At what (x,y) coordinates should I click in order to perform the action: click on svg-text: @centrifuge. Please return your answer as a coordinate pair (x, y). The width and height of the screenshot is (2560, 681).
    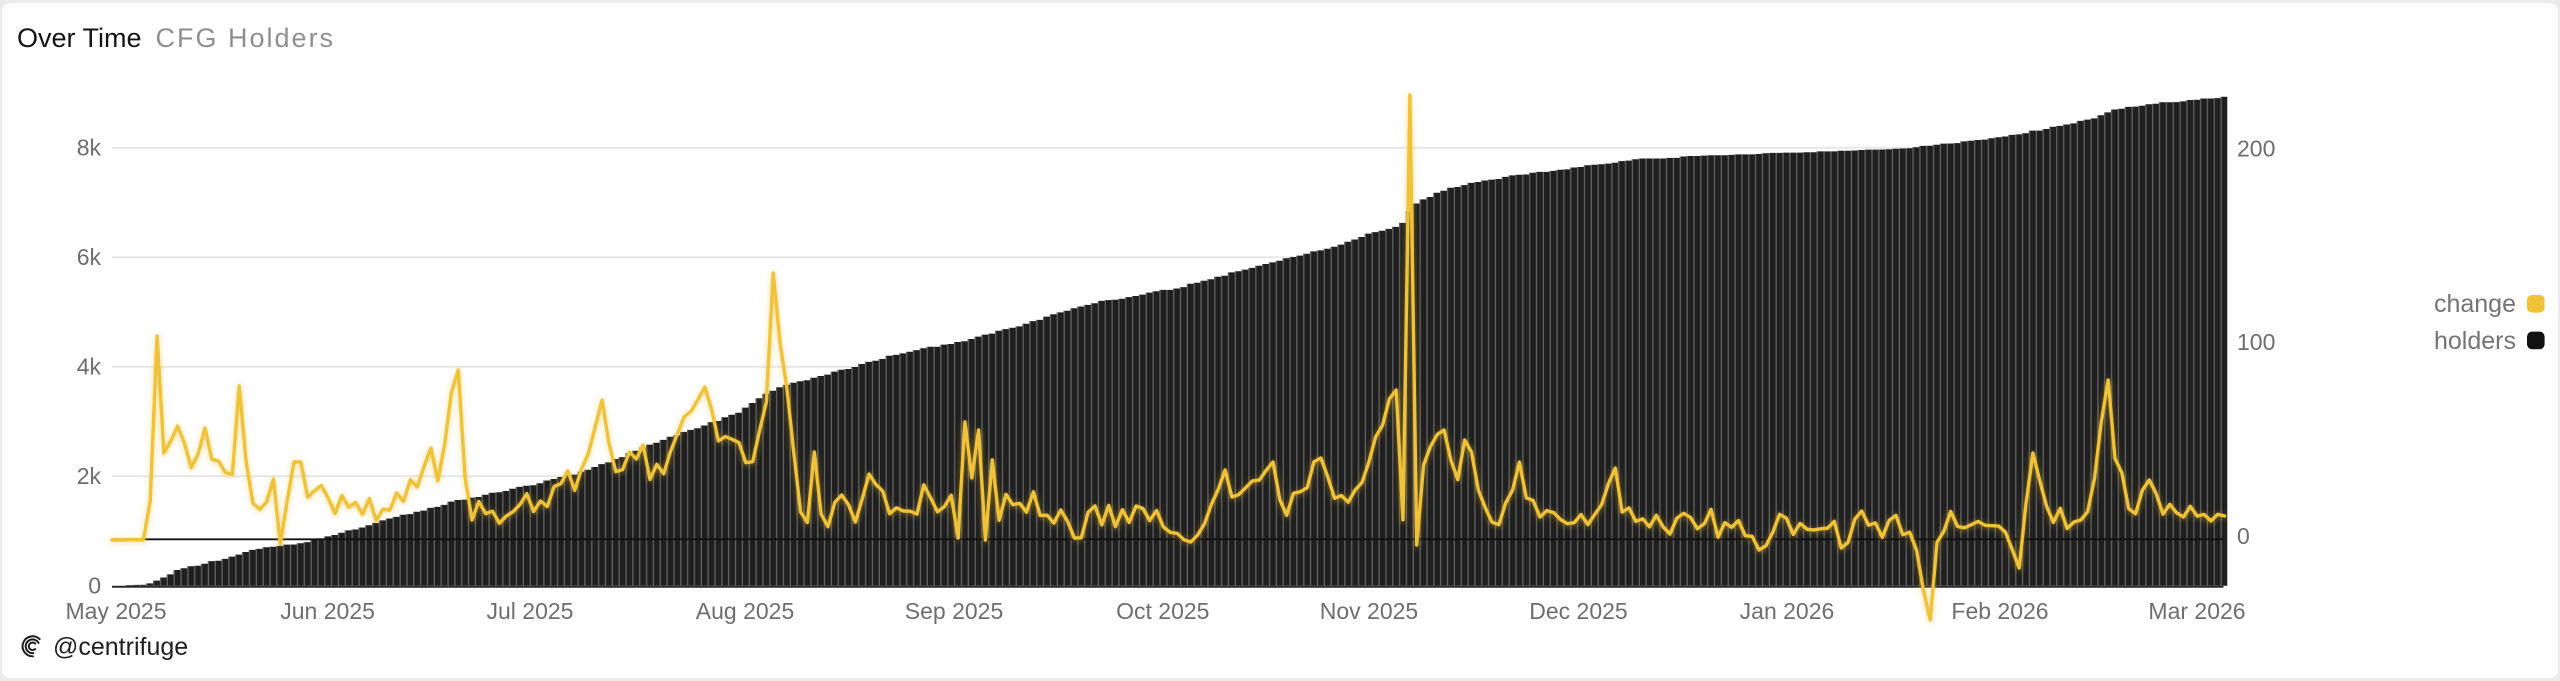
    Looking at the image, I should click on (120, 647).